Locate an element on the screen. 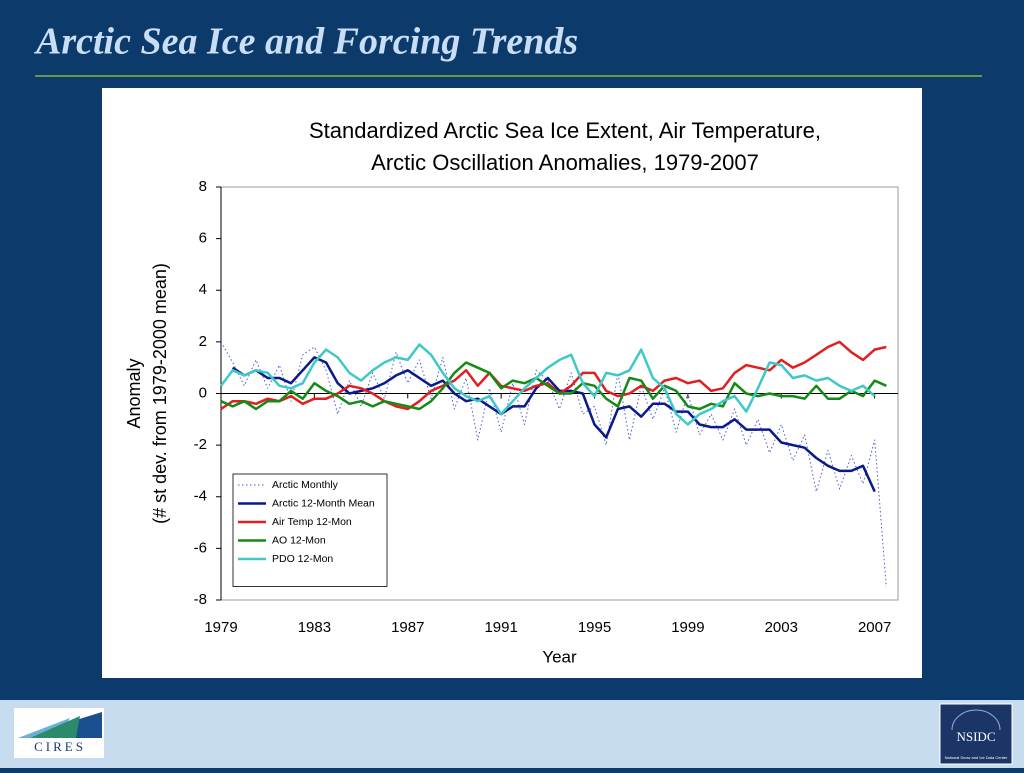 Image resolution: width=1024 pixels, height=773 pixels. legend-label: Air Temp 12-Mon is located at coordinates (312, 522).